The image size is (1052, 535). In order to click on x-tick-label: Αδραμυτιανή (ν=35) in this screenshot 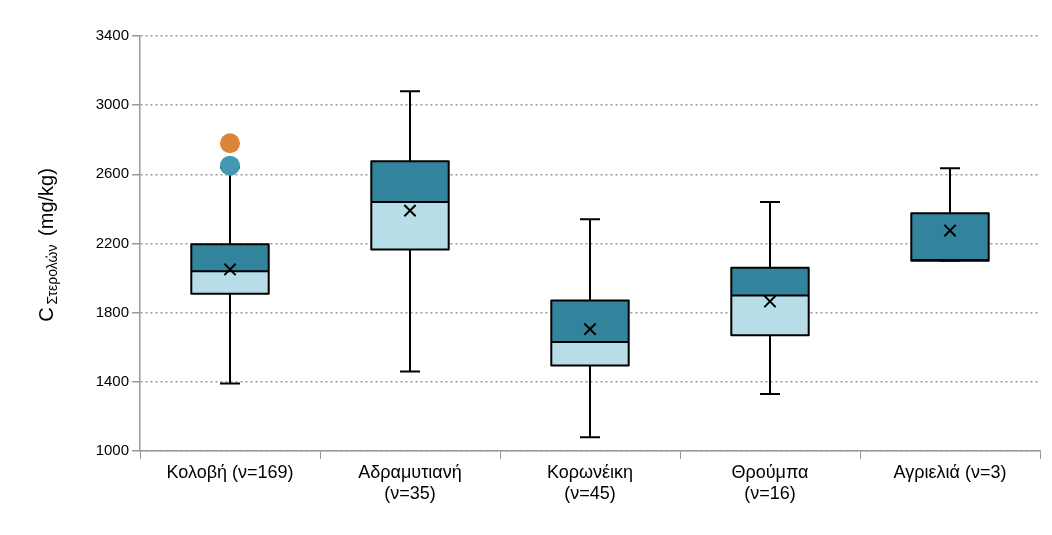, I will do `click(410, 482)`.